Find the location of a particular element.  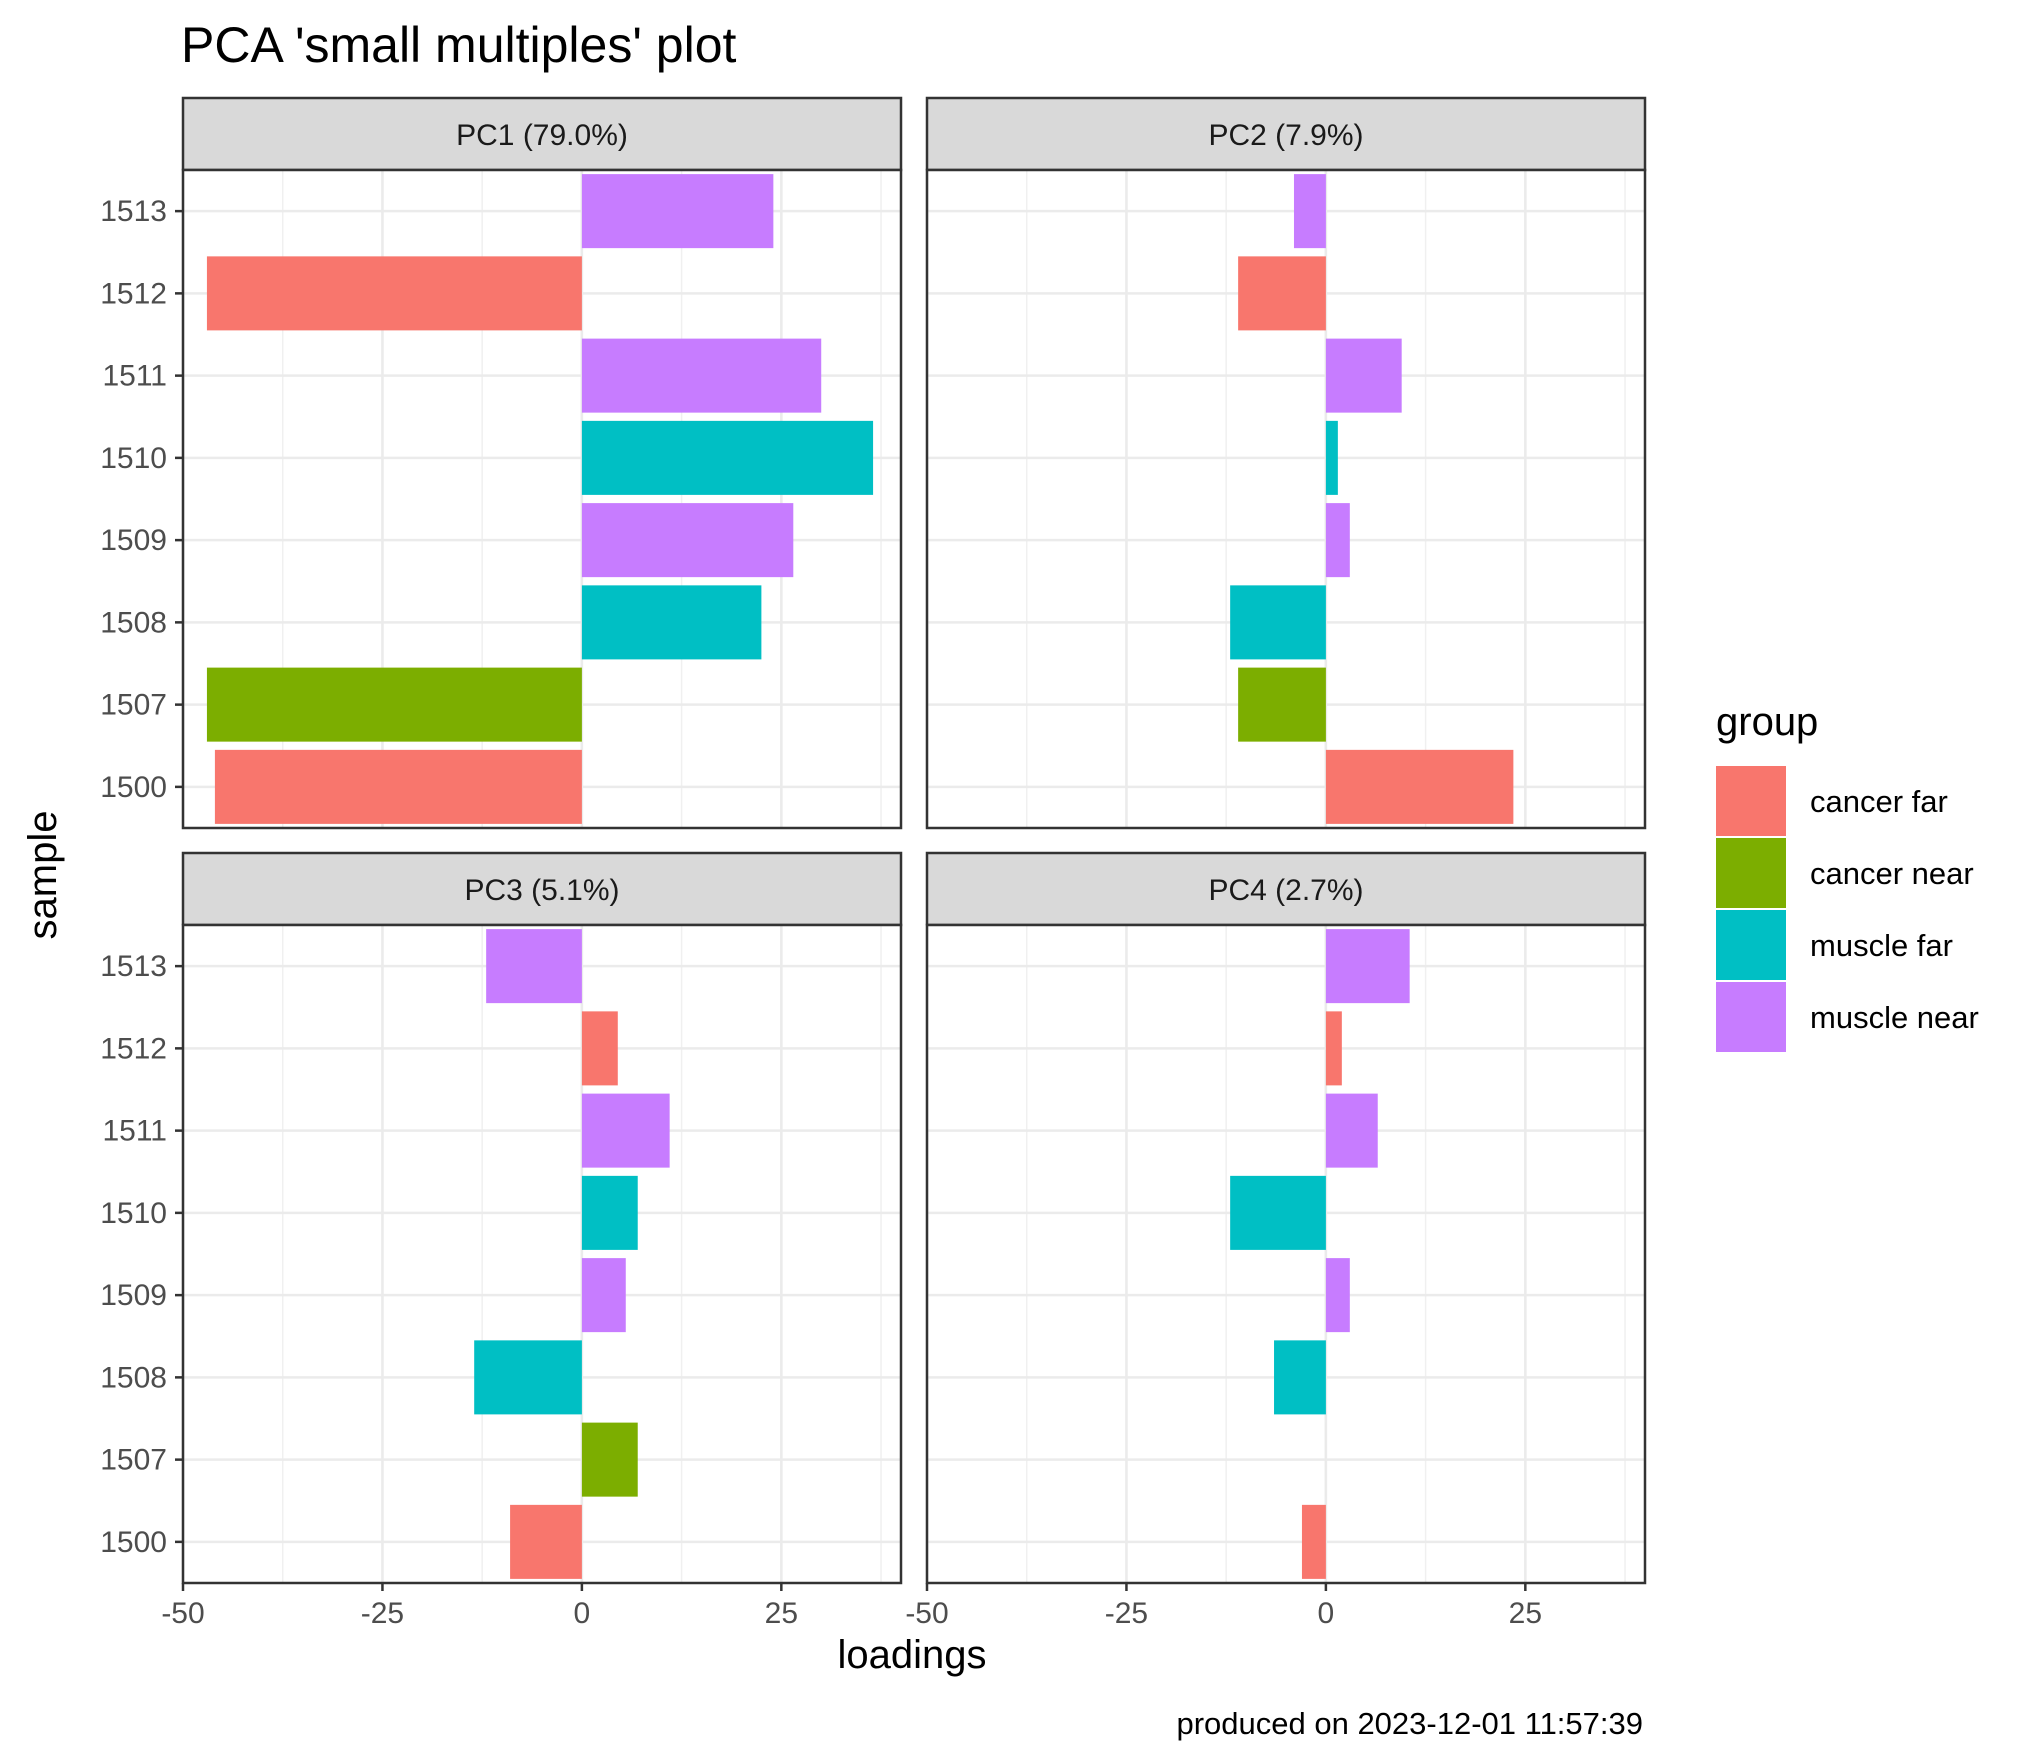

chart-title: PCA 'small multiples' plot is located at coordinates (459, 45).